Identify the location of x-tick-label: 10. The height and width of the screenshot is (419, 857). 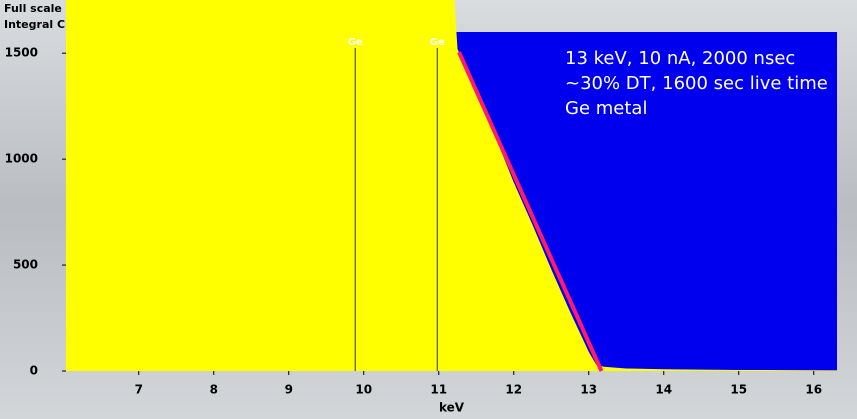
(363, 390).